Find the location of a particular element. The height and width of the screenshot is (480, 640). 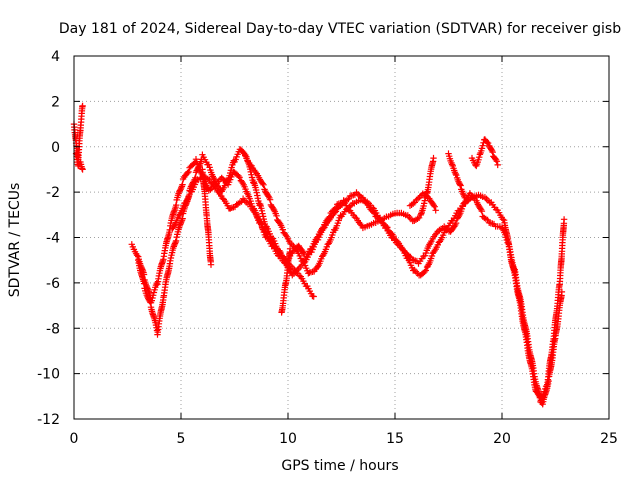

y-tick-label: -8 is located at coordinates (53, 329).